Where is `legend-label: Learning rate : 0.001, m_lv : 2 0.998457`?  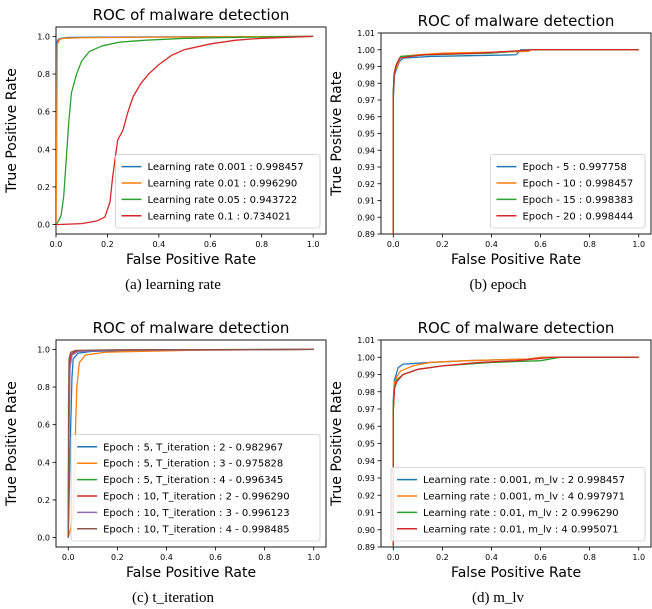 legend-label: Learning rate : 0.001, m_lv : 2 0.998457 is located at coordinates (524, 480).